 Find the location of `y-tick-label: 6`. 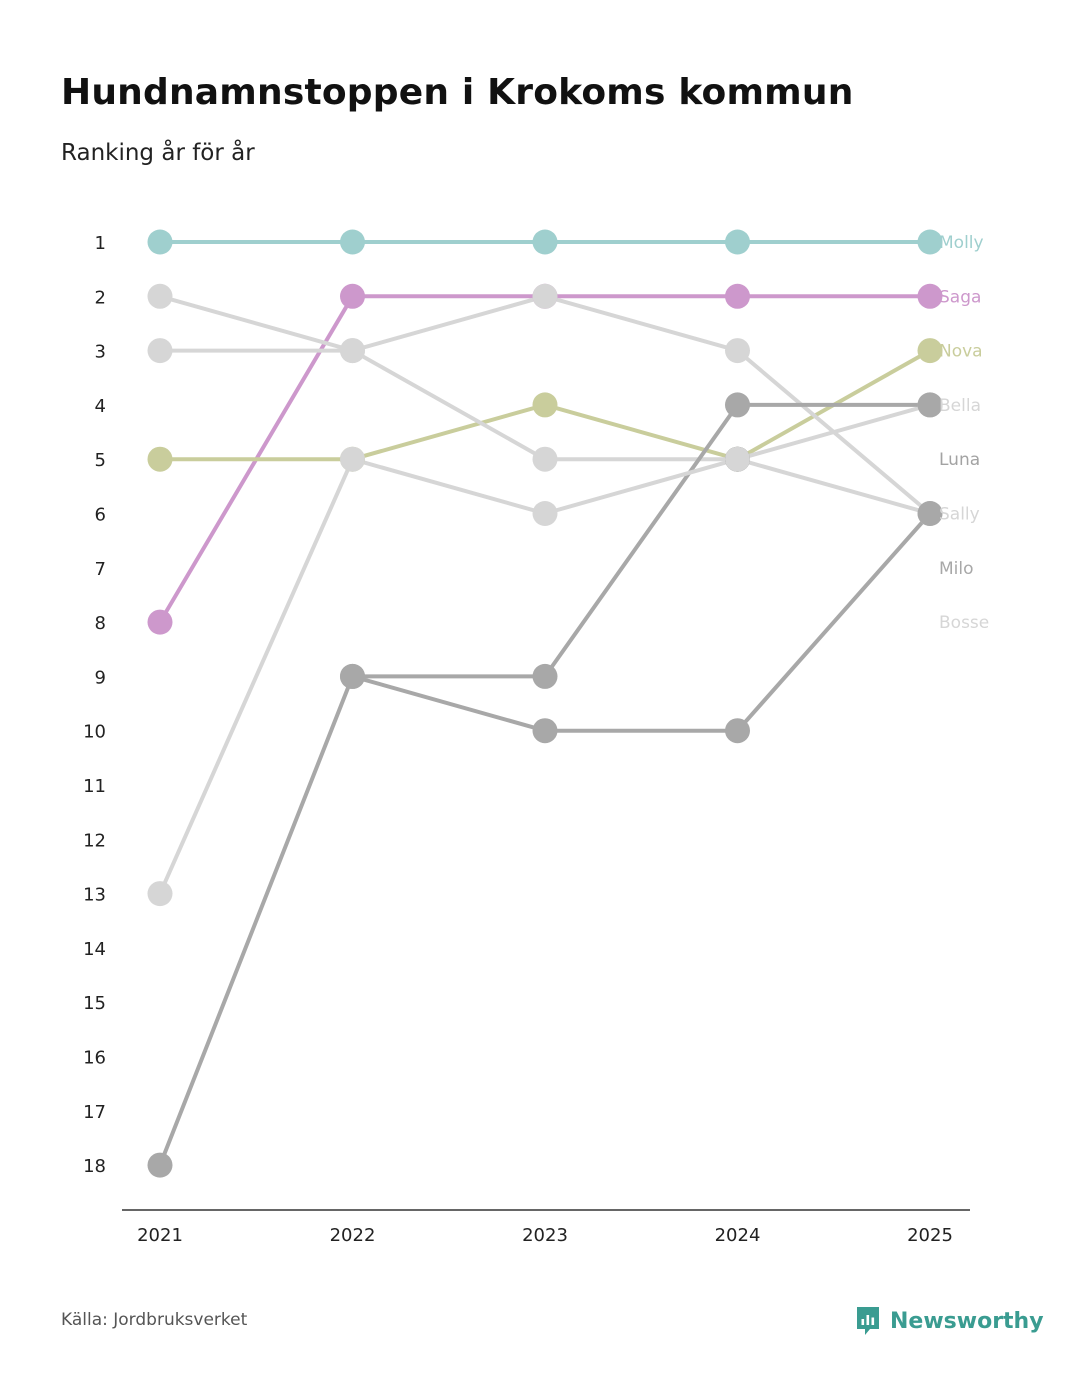

y-tick-label: 6 is located at coordinates (100, 515).